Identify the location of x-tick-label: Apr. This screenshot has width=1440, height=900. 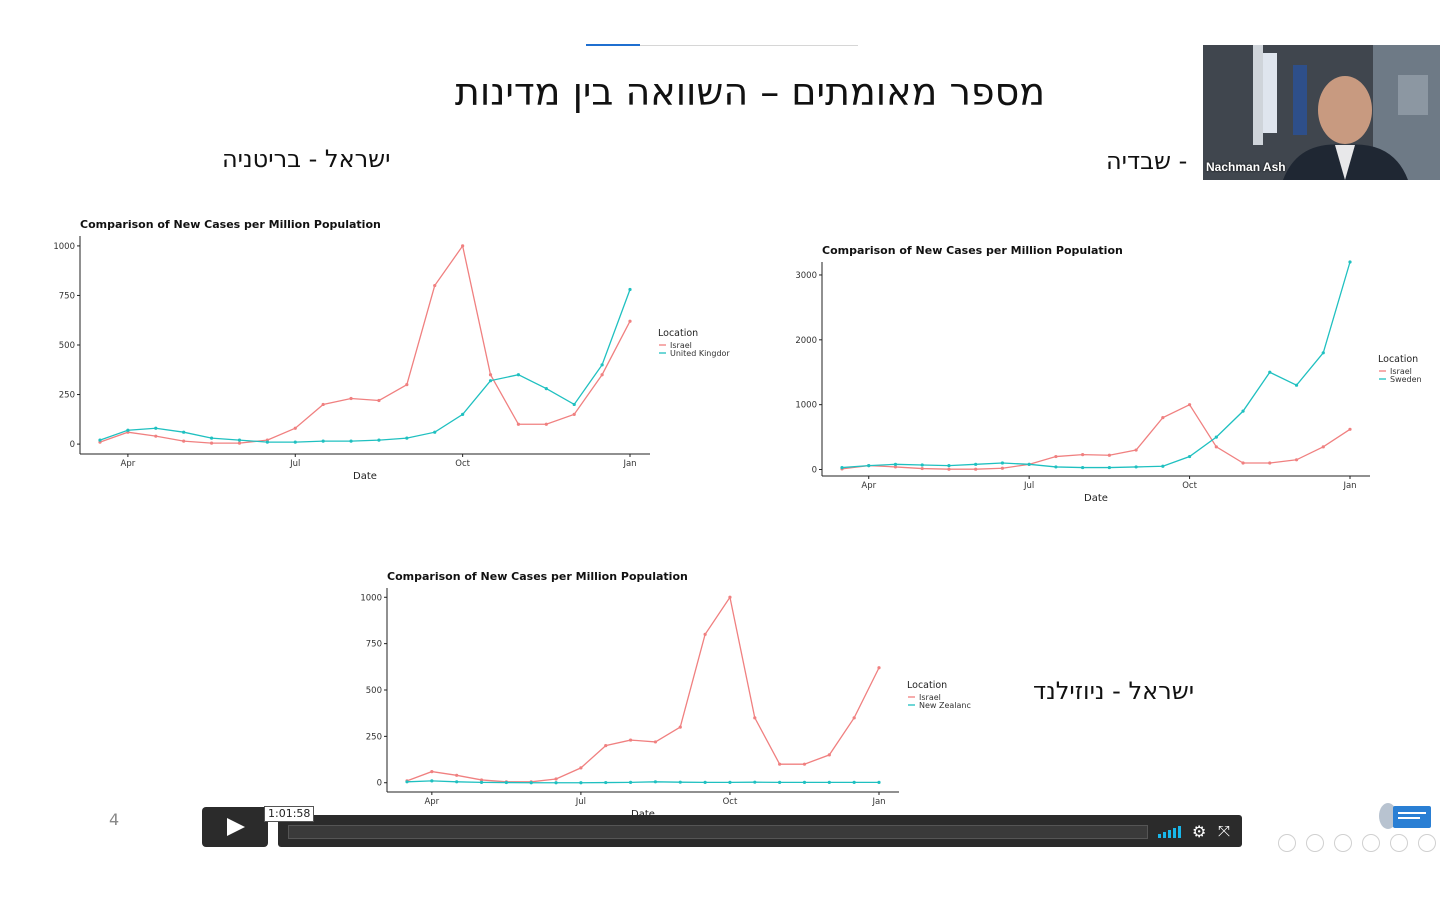
(431, 802).